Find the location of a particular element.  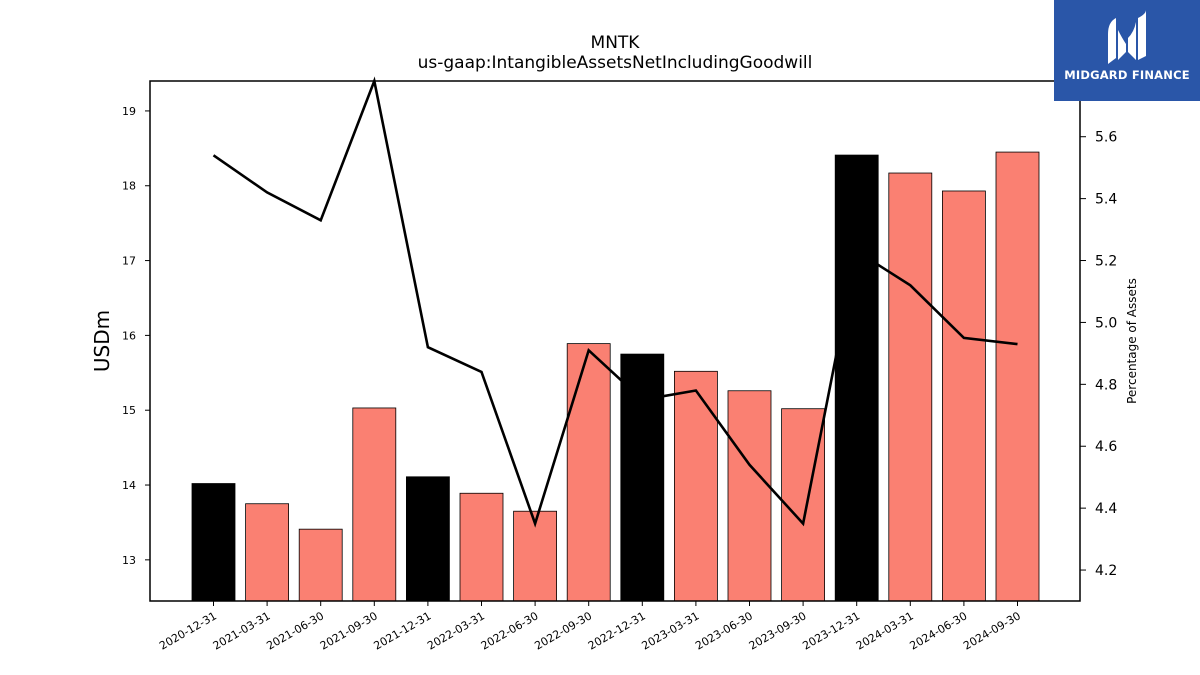

y-tick-label-right: 5.2 is located at coordinates (1106, 262).